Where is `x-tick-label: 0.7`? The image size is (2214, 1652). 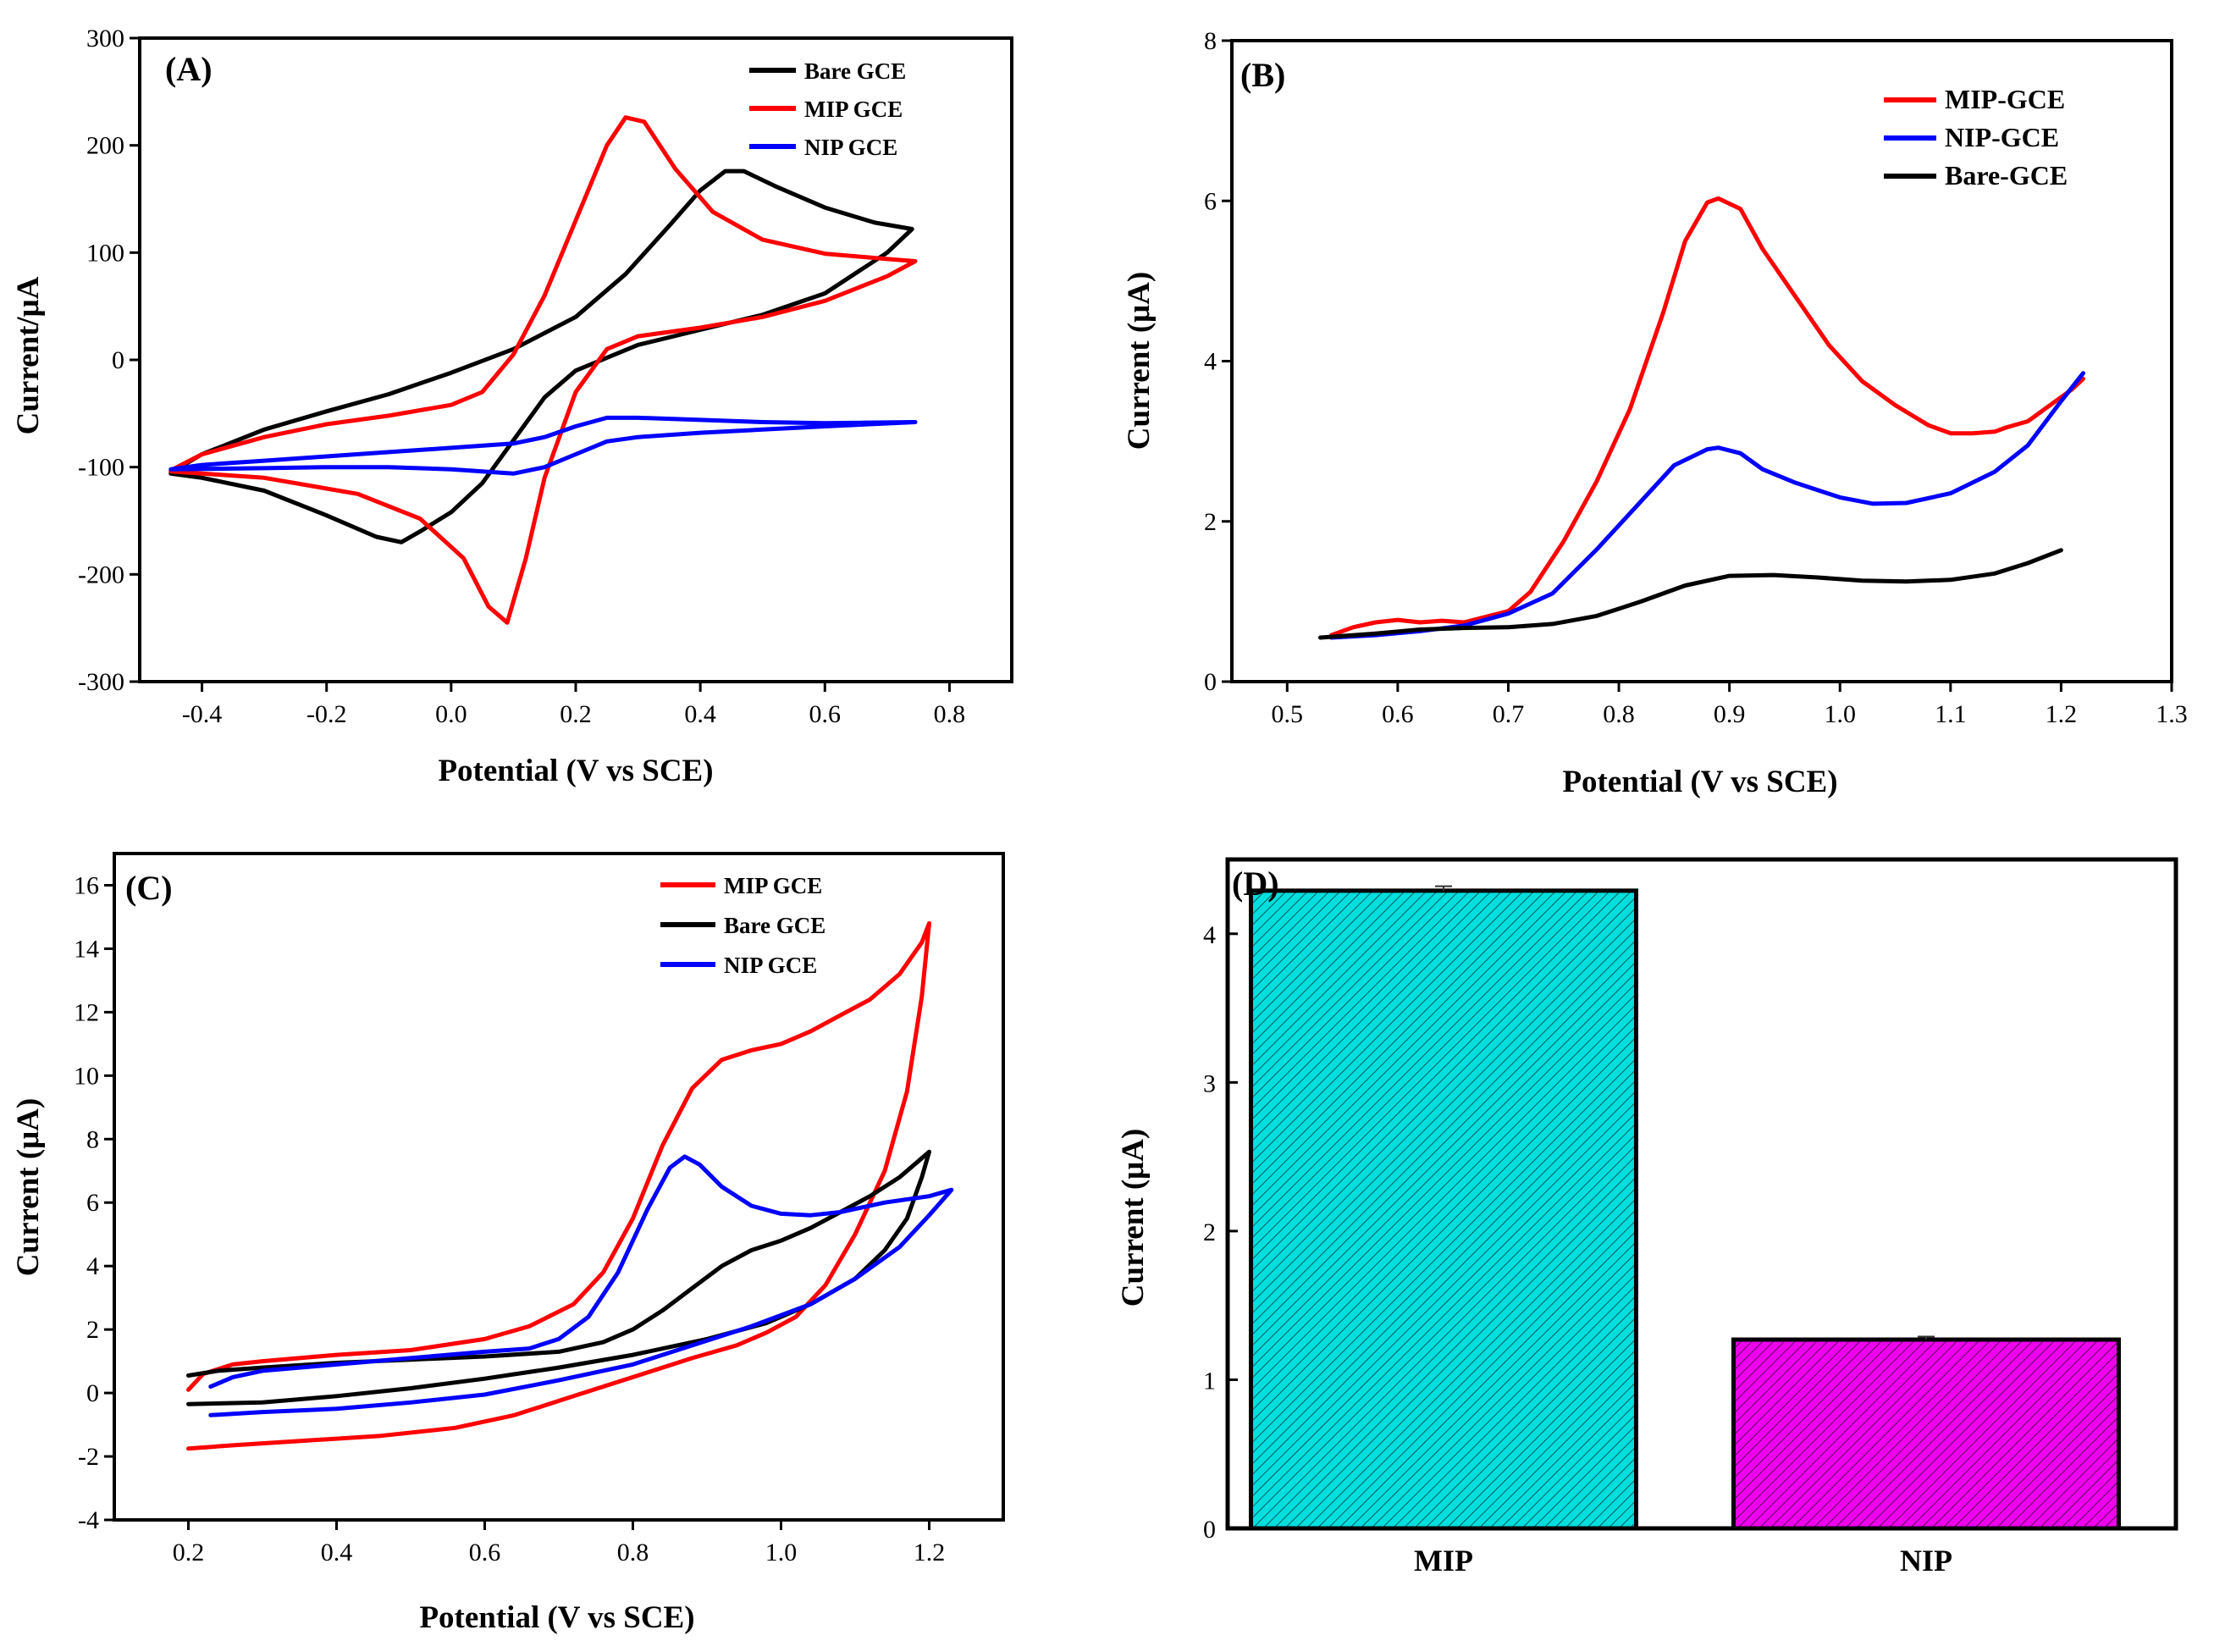
x-tick-label: 0.7 is located at coordinates (1509, 714).